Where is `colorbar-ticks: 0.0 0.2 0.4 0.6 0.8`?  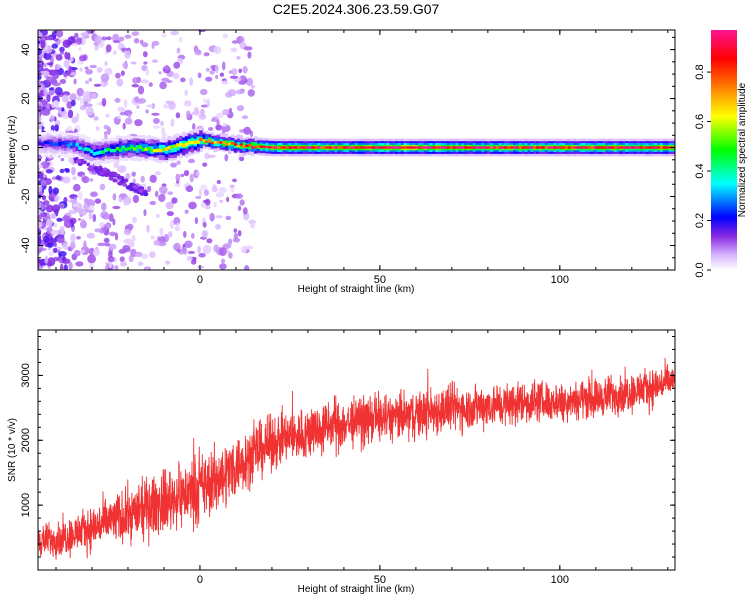 colorbar-ticks: 0.0 0.2 0.4 0.6 0.8 is located at coordinates (702, 171).